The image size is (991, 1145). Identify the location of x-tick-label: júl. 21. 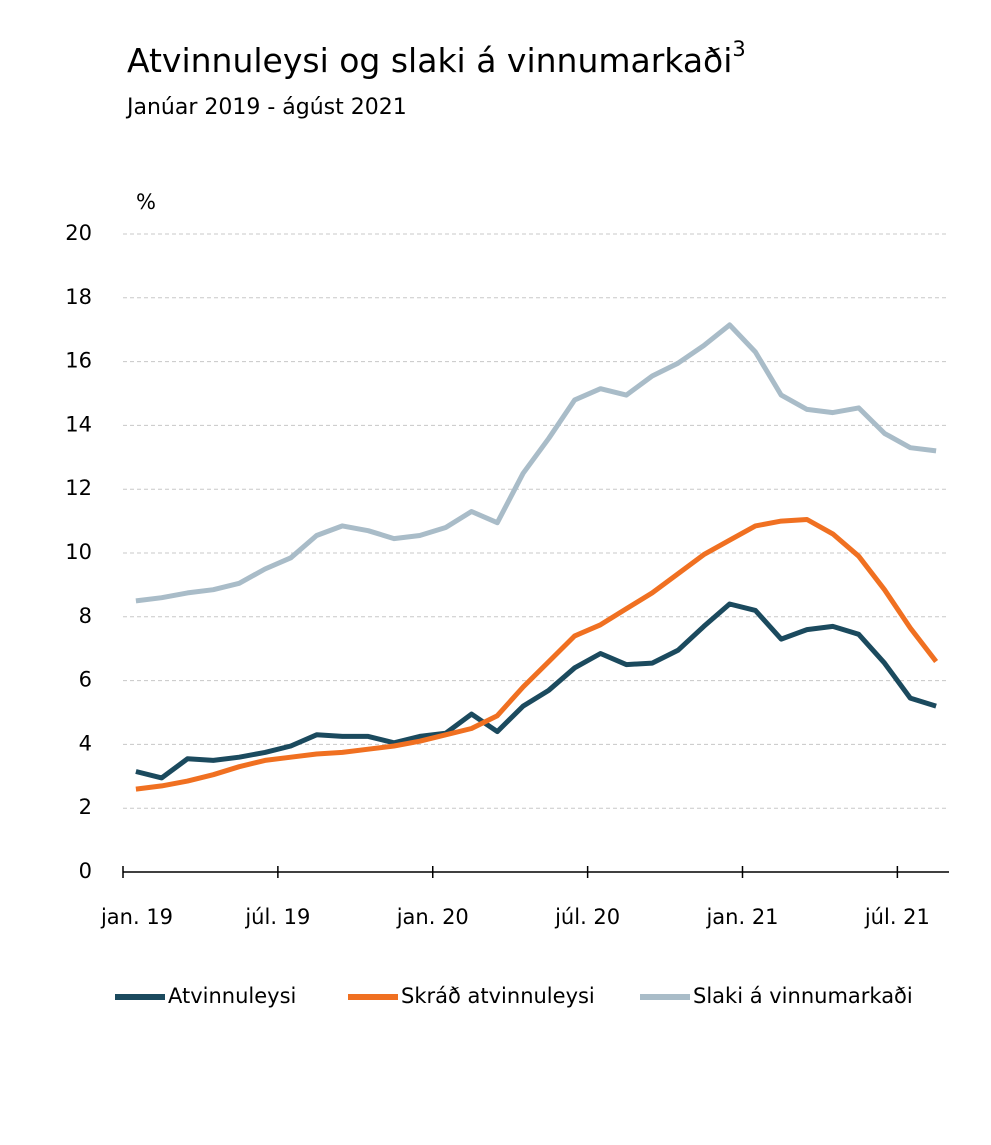
(897, 917).